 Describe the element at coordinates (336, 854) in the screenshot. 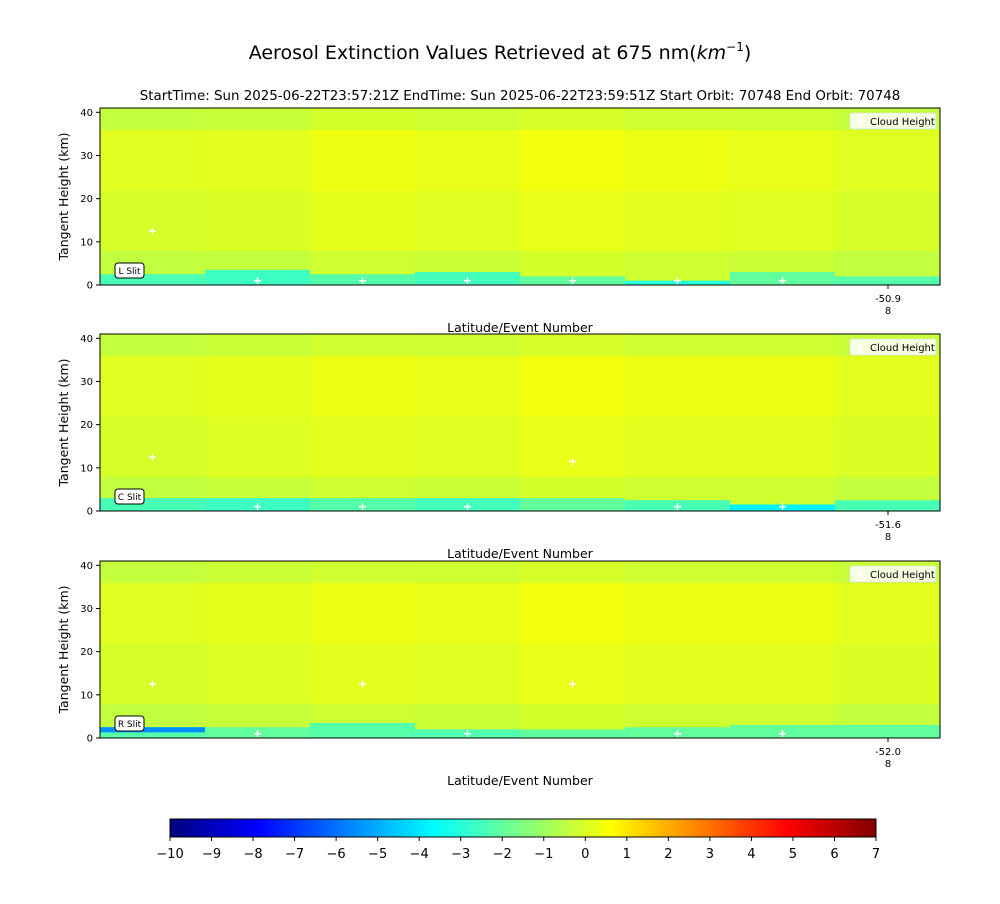

I see `colorbar-tick-label: −6` at that location.